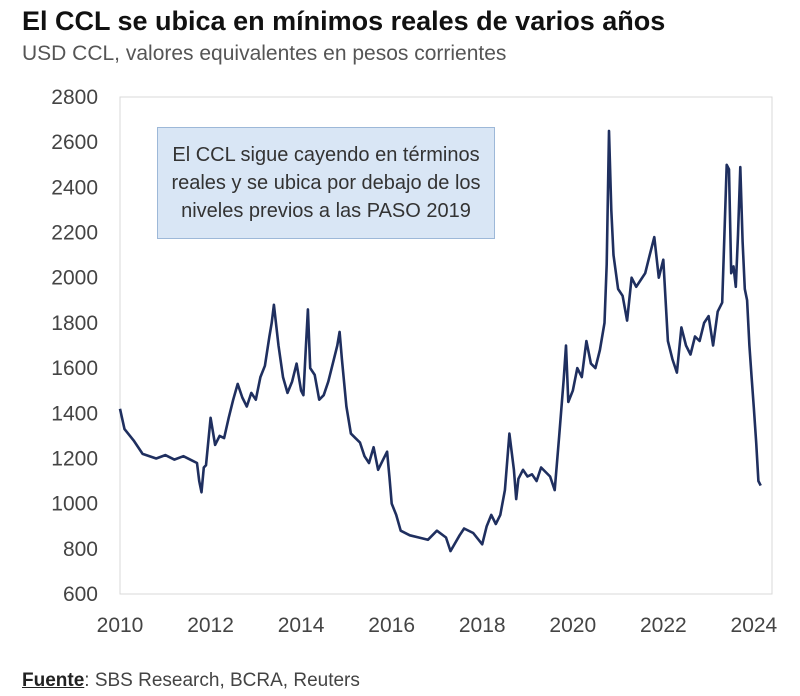  Describe the element at coordinates (754, 625) in the screenshot. I see `x-tick-label: 2024` at that location.